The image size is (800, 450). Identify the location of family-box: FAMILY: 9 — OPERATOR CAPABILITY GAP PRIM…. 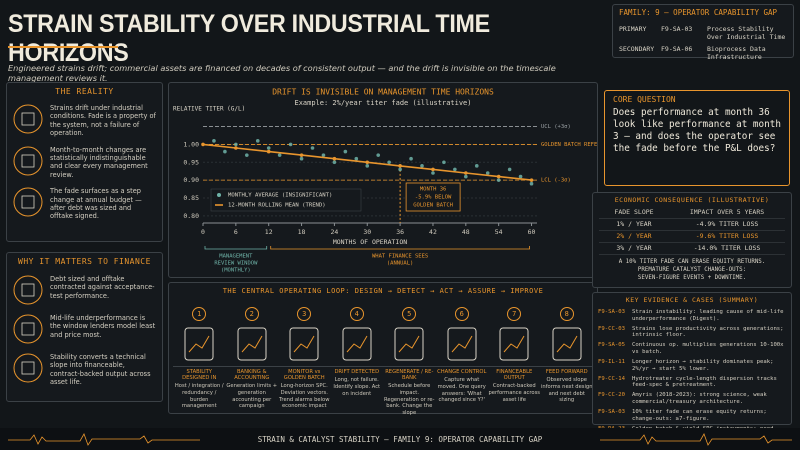
(703, 32).